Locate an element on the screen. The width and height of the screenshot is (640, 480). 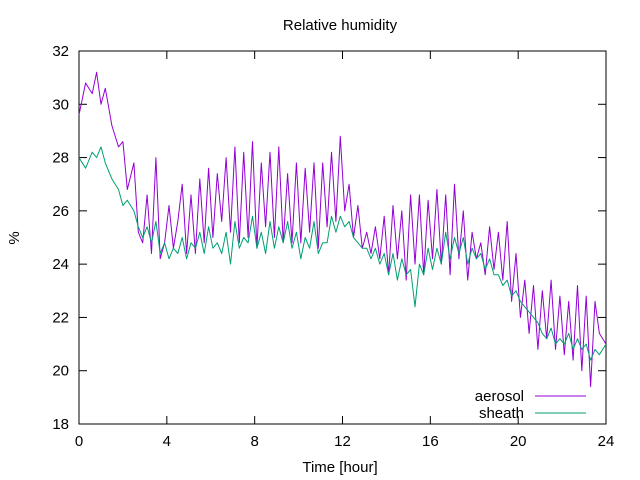
x-tick-label: 12 is located at coordinates (342, 441).